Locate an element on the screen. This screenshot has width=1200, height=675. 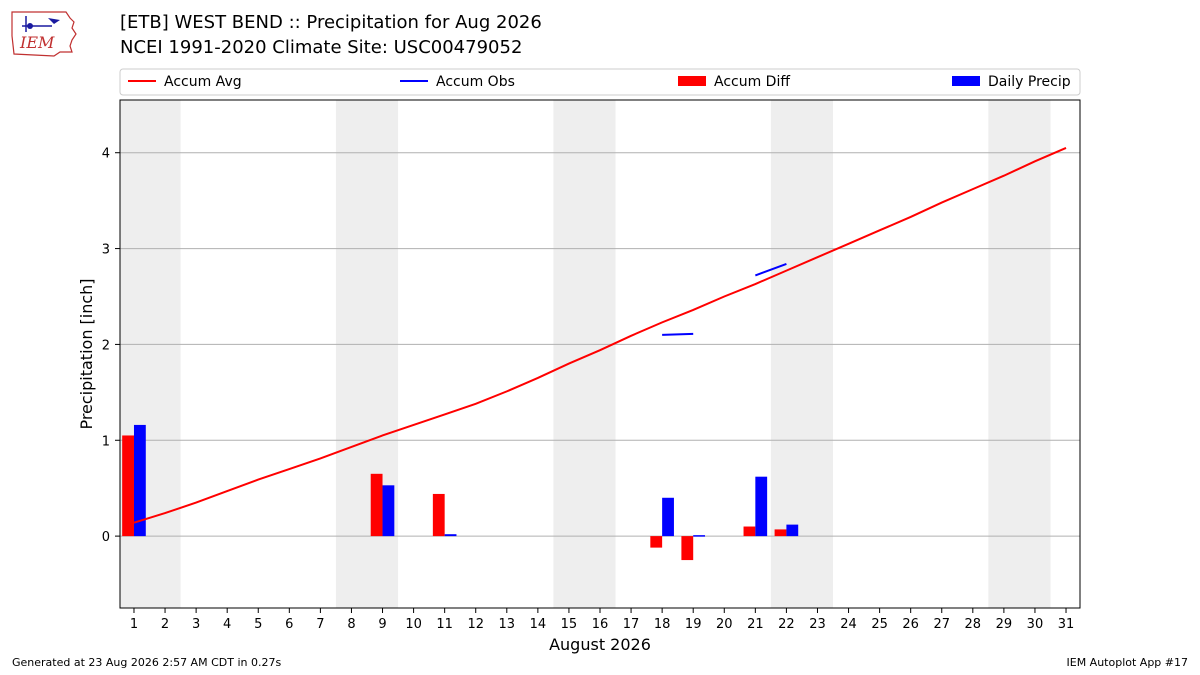
x-tick-label: 15 is located at coordinates (569, 624).